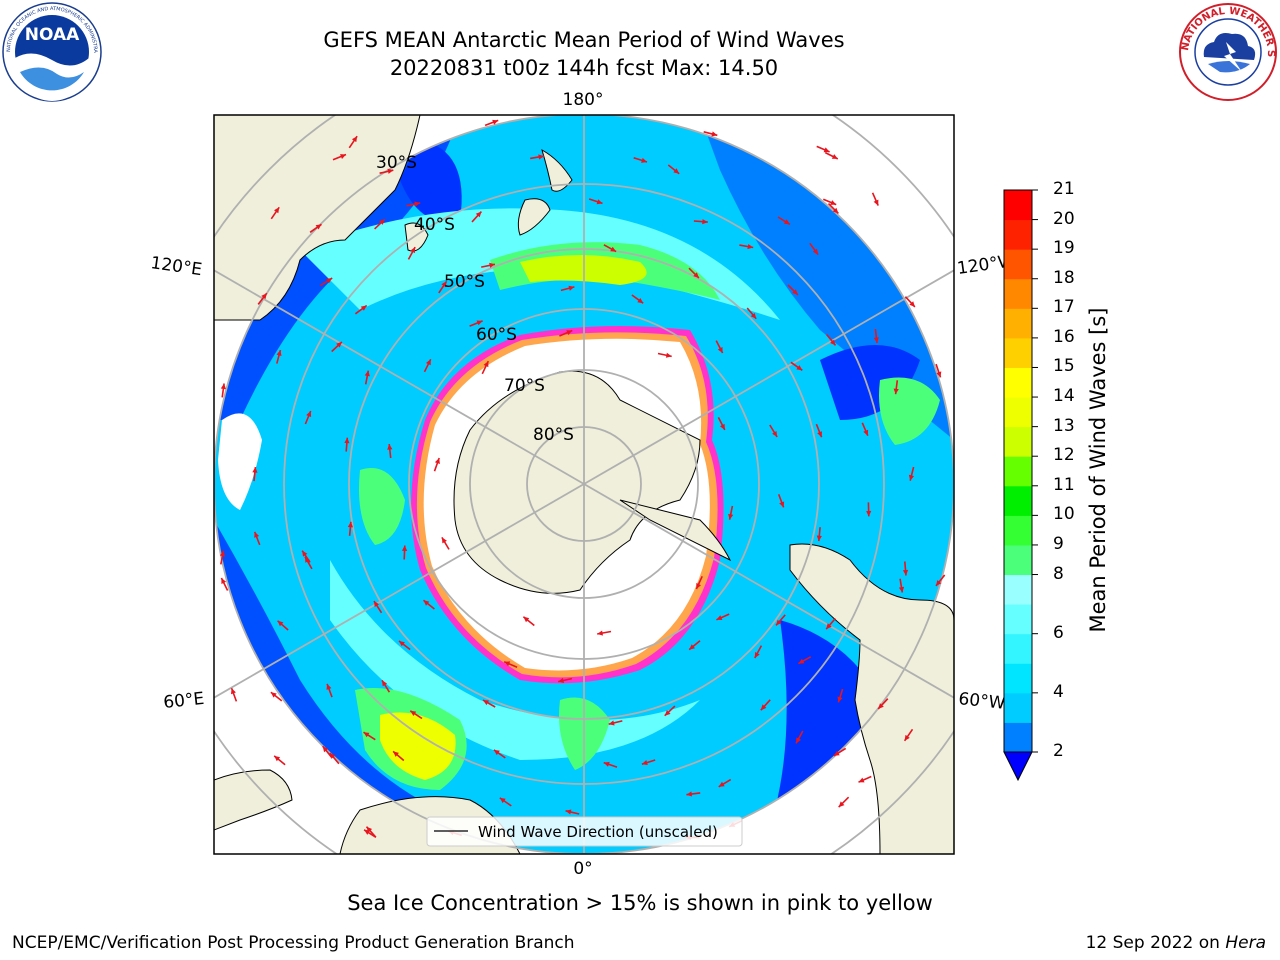  I want to click on lat-label-30S: 30°S, so click(396, 163).